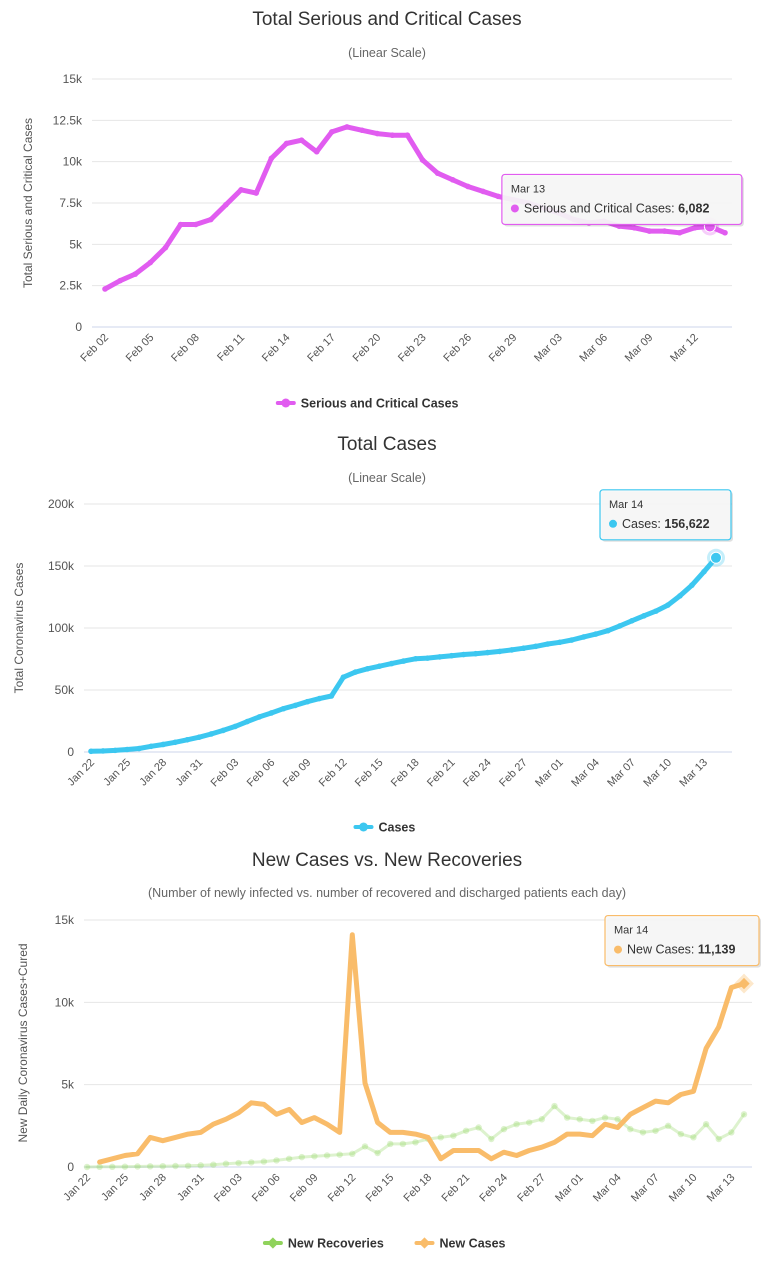 The width and height of the screenshot is (774, 1280). Describe the element at coordinates (19, 628) in the screenshot. I see `y-axis-title: Total Coronavirus Cases` at that location.